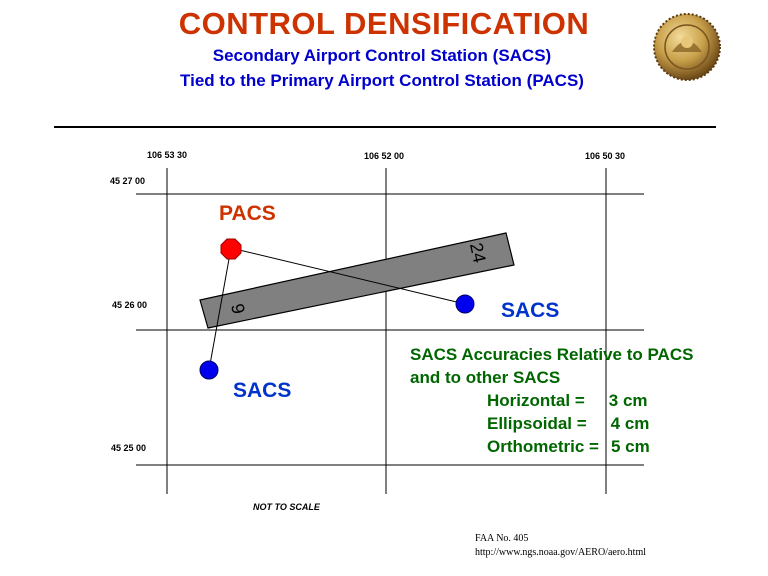 The height and width of the screenshot is (576, 768). I want to click on sacs-south-label: SACS, so click(262, 390).